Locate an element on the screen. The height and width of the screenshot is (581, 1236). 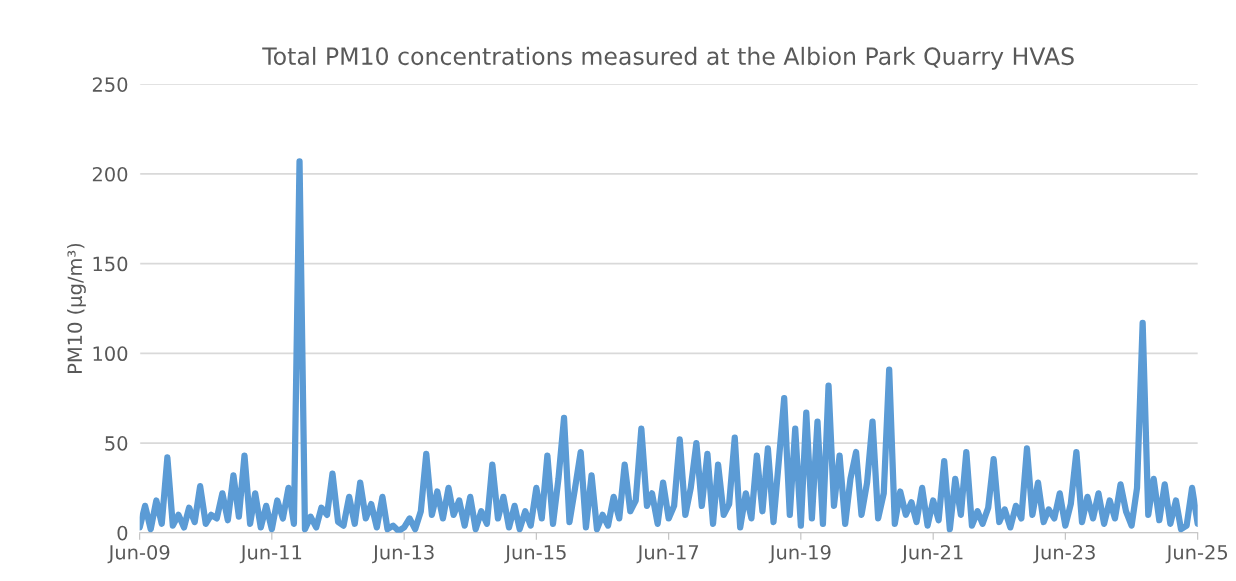
x-tick-label: Jun-09 is located at coordinates (138, 554).